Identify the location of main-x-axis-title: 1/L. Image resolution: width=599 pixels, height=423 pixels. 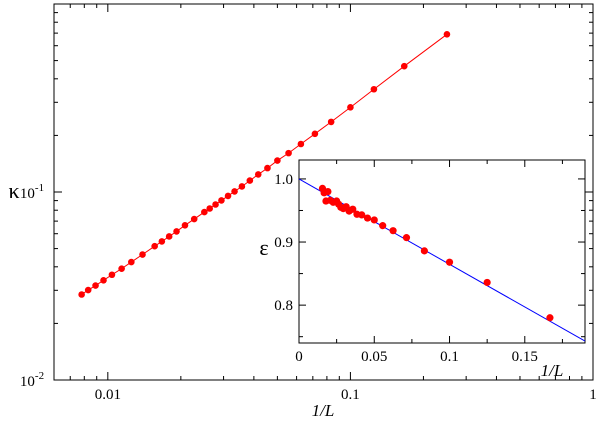
(323, 410).